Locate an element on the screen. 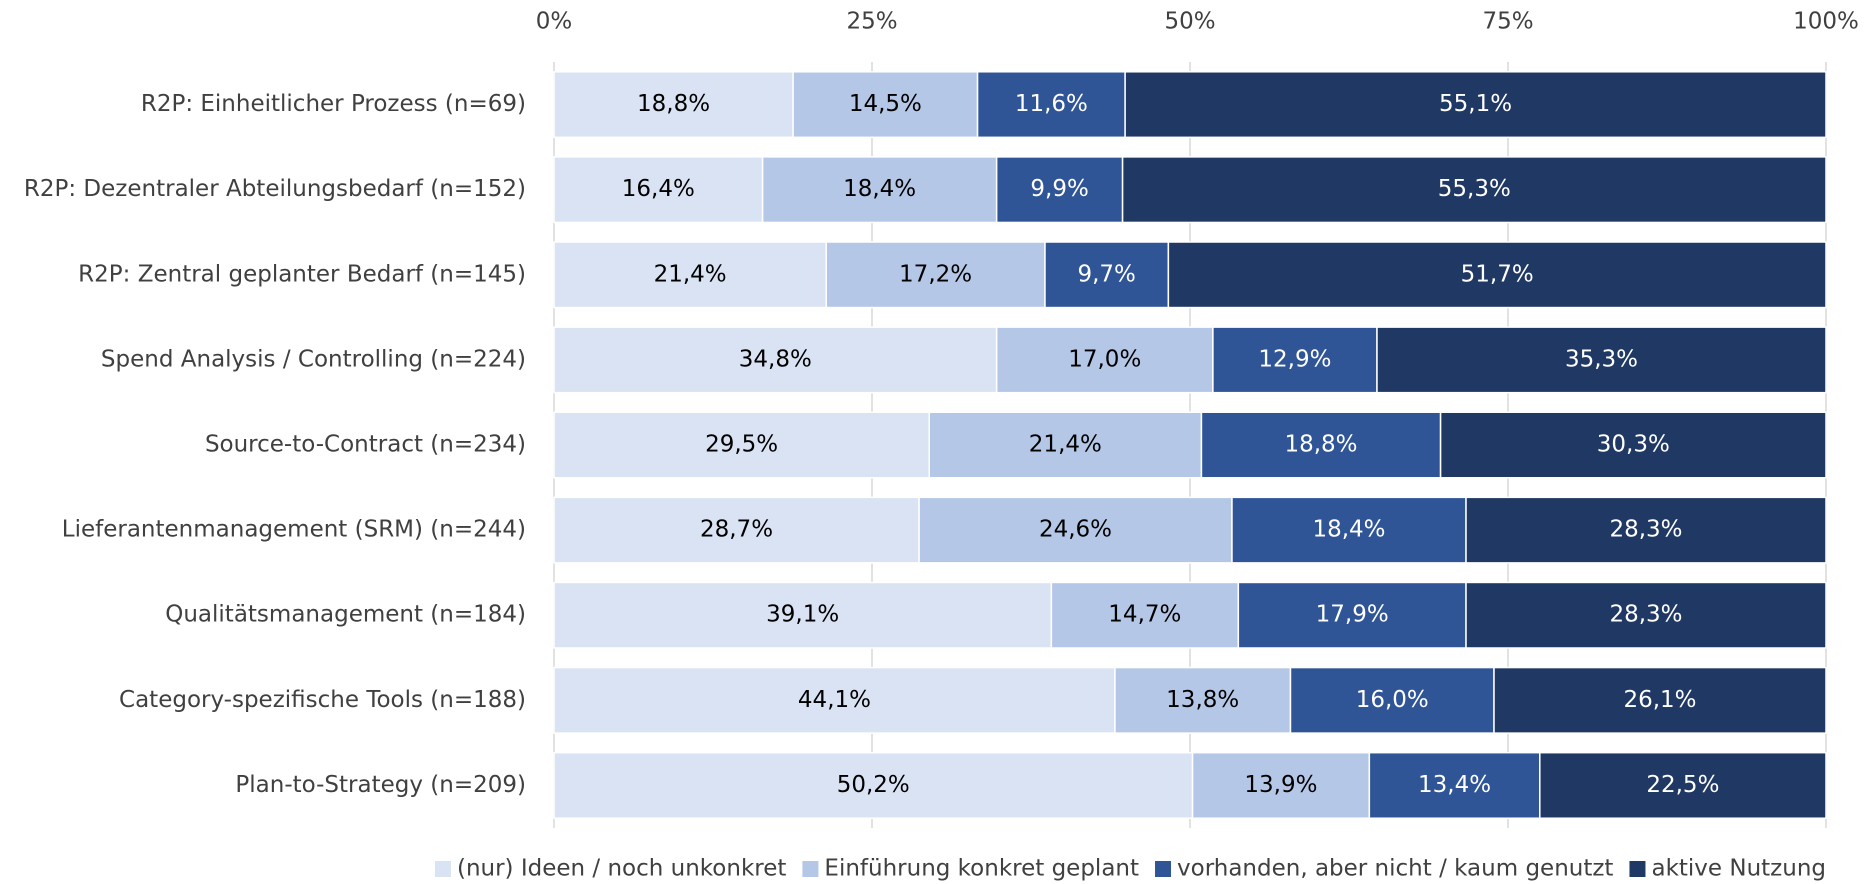  data-label: 14,5% is located at coordinates (885, 104).